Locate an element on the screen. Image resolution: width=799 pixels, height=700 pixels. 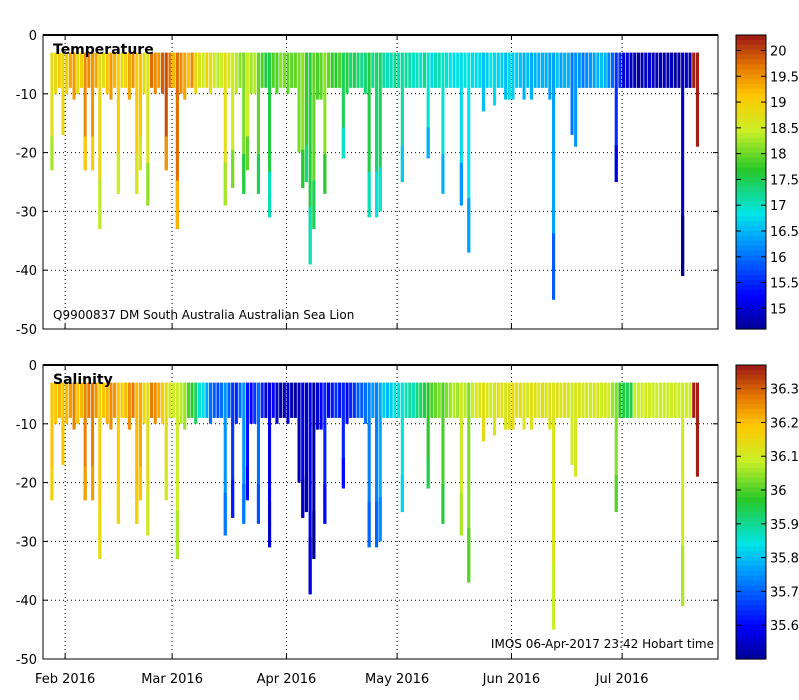
colorbar-tick-label: 20 is located at coordinates (778, 51).